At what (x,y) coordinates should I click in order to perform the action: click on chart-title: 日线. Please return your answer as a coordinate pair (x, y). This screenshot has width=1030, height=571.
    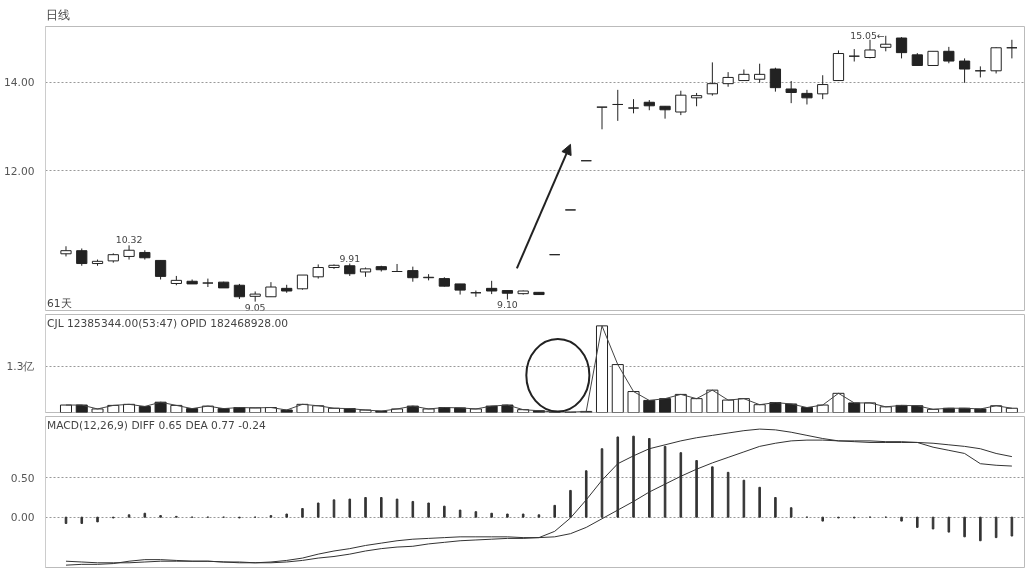
    Looking at the image, I should click on (57, 14).